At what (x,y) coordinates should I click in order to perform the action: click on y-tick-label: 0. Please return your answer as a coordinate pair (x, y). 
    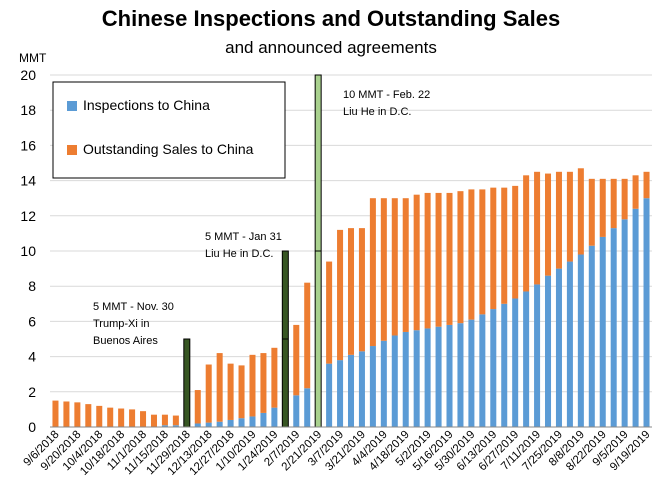
    Looking at the image, I should click on (32, 427).